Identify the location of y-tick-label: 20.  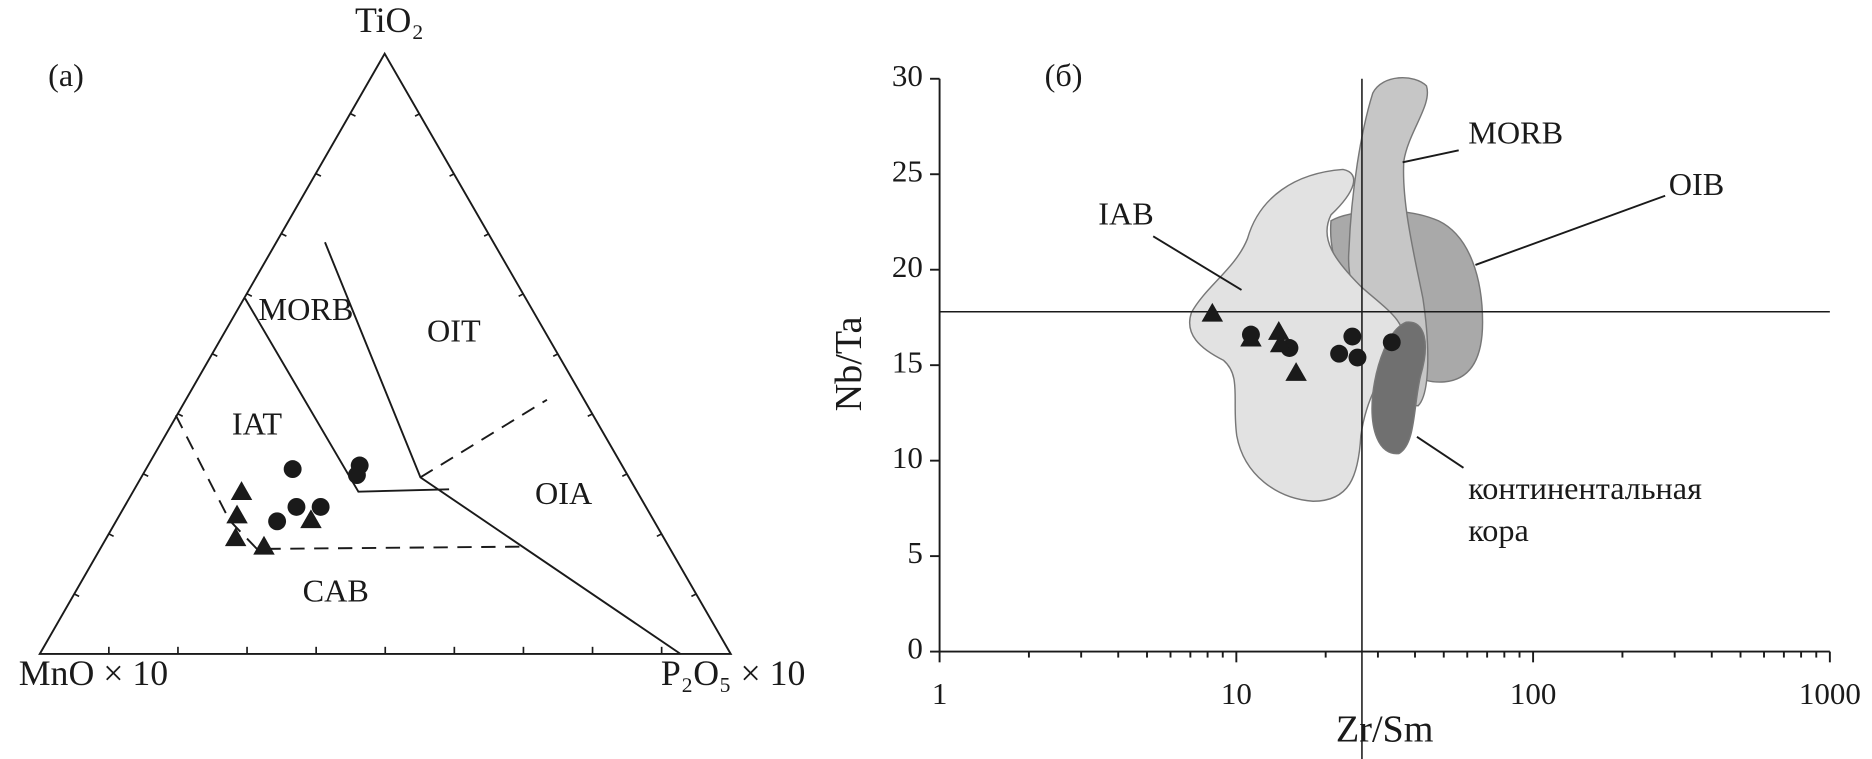
(907, 266).